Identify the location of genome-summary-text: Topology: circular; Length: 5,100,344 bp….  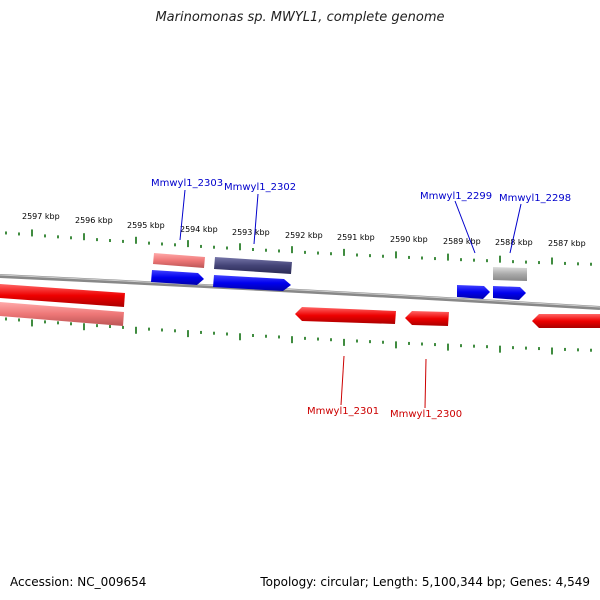
(425, 582).